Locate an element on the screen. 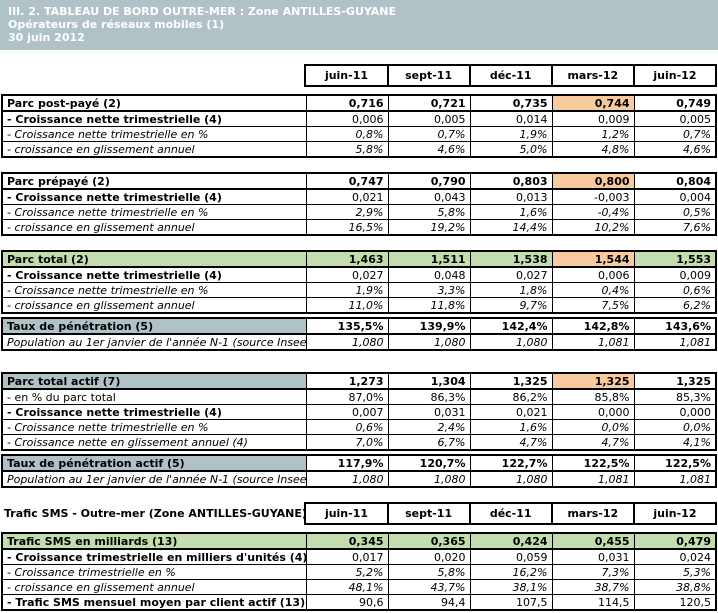  value-cell: 0,479 is located at coordinates (675, 541).